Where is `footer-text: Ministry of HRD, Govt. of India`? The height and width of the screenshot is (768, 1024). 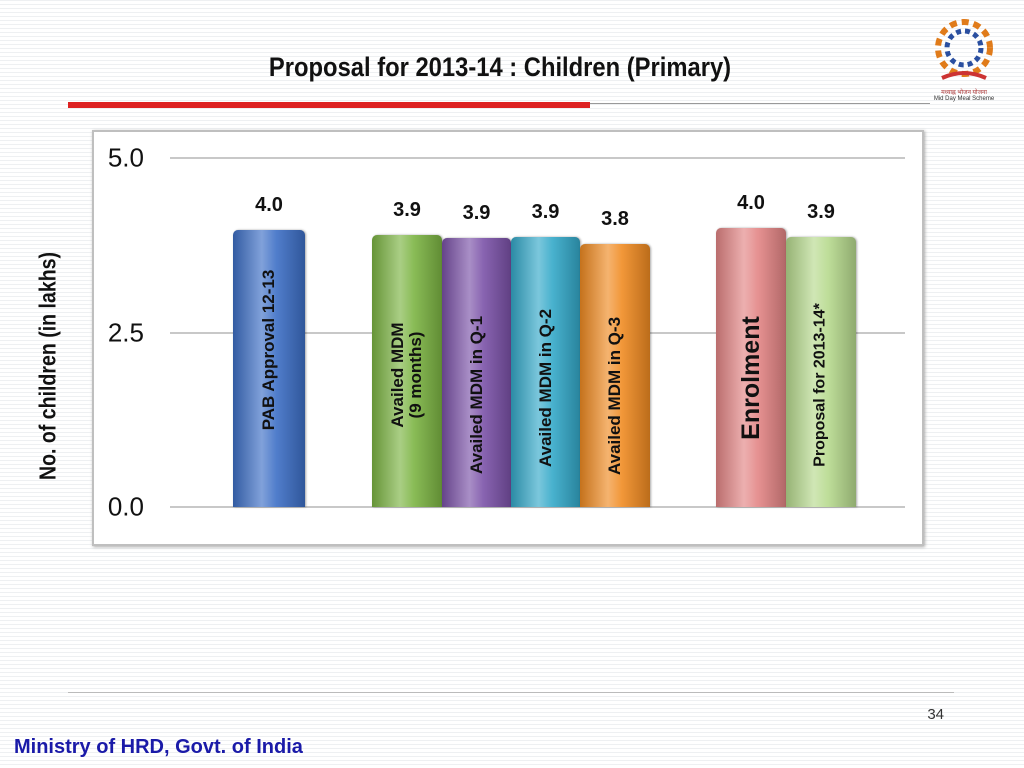
footer-text: Ministry of HRD, Govt. of India is located at coordinates (158, 747).